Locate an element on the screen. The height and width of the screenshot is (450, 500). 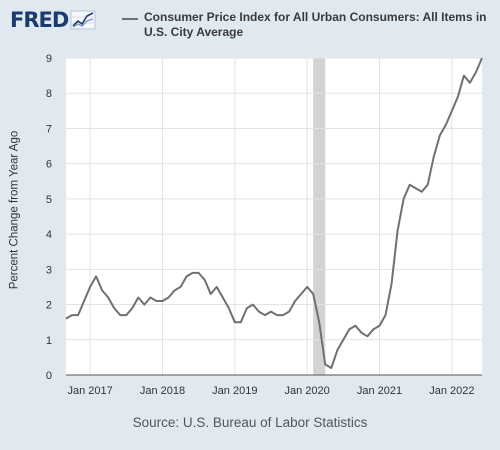
source-note: Source: U.S. Bureau of Labor Statistics is located at coordinates (250, 422).